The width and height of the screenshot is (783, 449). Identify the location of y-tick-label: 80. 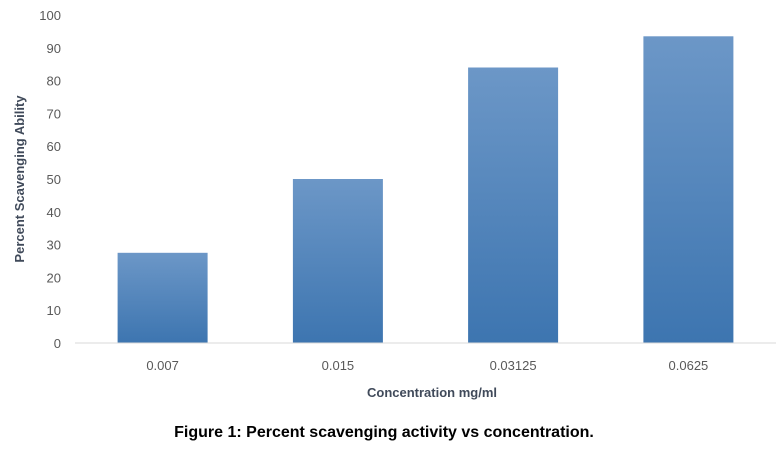
(54, 81).